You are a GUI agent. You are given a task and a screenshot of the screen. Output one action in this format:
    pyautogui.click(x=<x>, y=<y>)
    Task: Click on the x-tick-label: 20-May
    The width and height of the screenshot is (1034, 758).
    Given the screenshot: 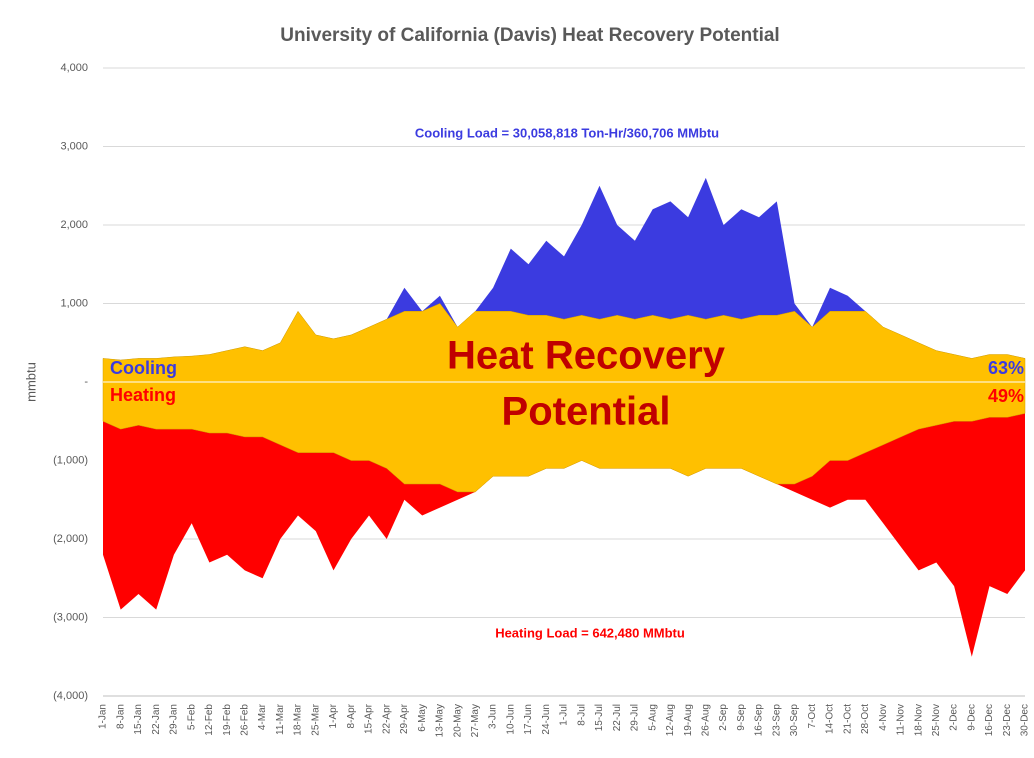 What is the action you would take?
    pyautogui.click(x=457, y=720)
    